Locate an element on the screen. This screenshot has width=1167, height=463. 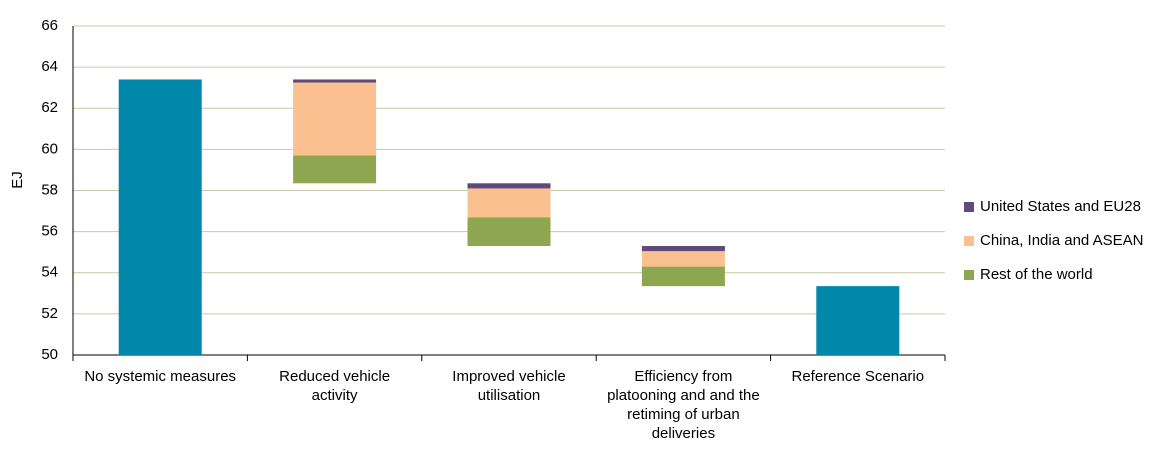
y-tick-label: 60 is located at coordinates (49, 148).